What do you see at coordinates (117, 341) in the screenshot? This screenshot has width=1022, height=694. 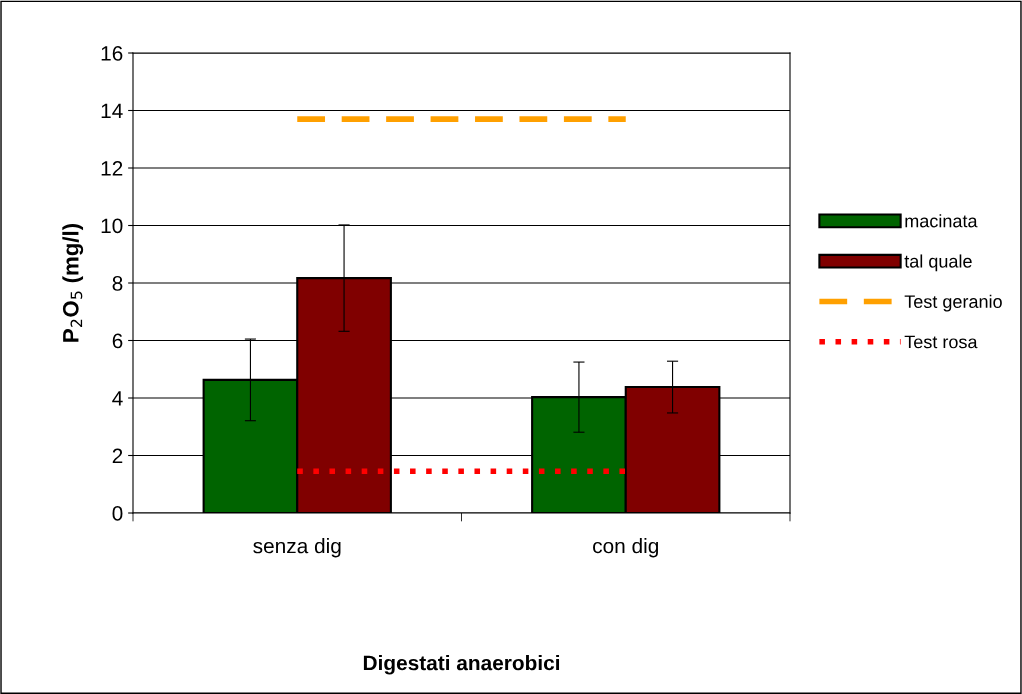 I see `y-tick-label: 6` at bounding box center [117, 341].